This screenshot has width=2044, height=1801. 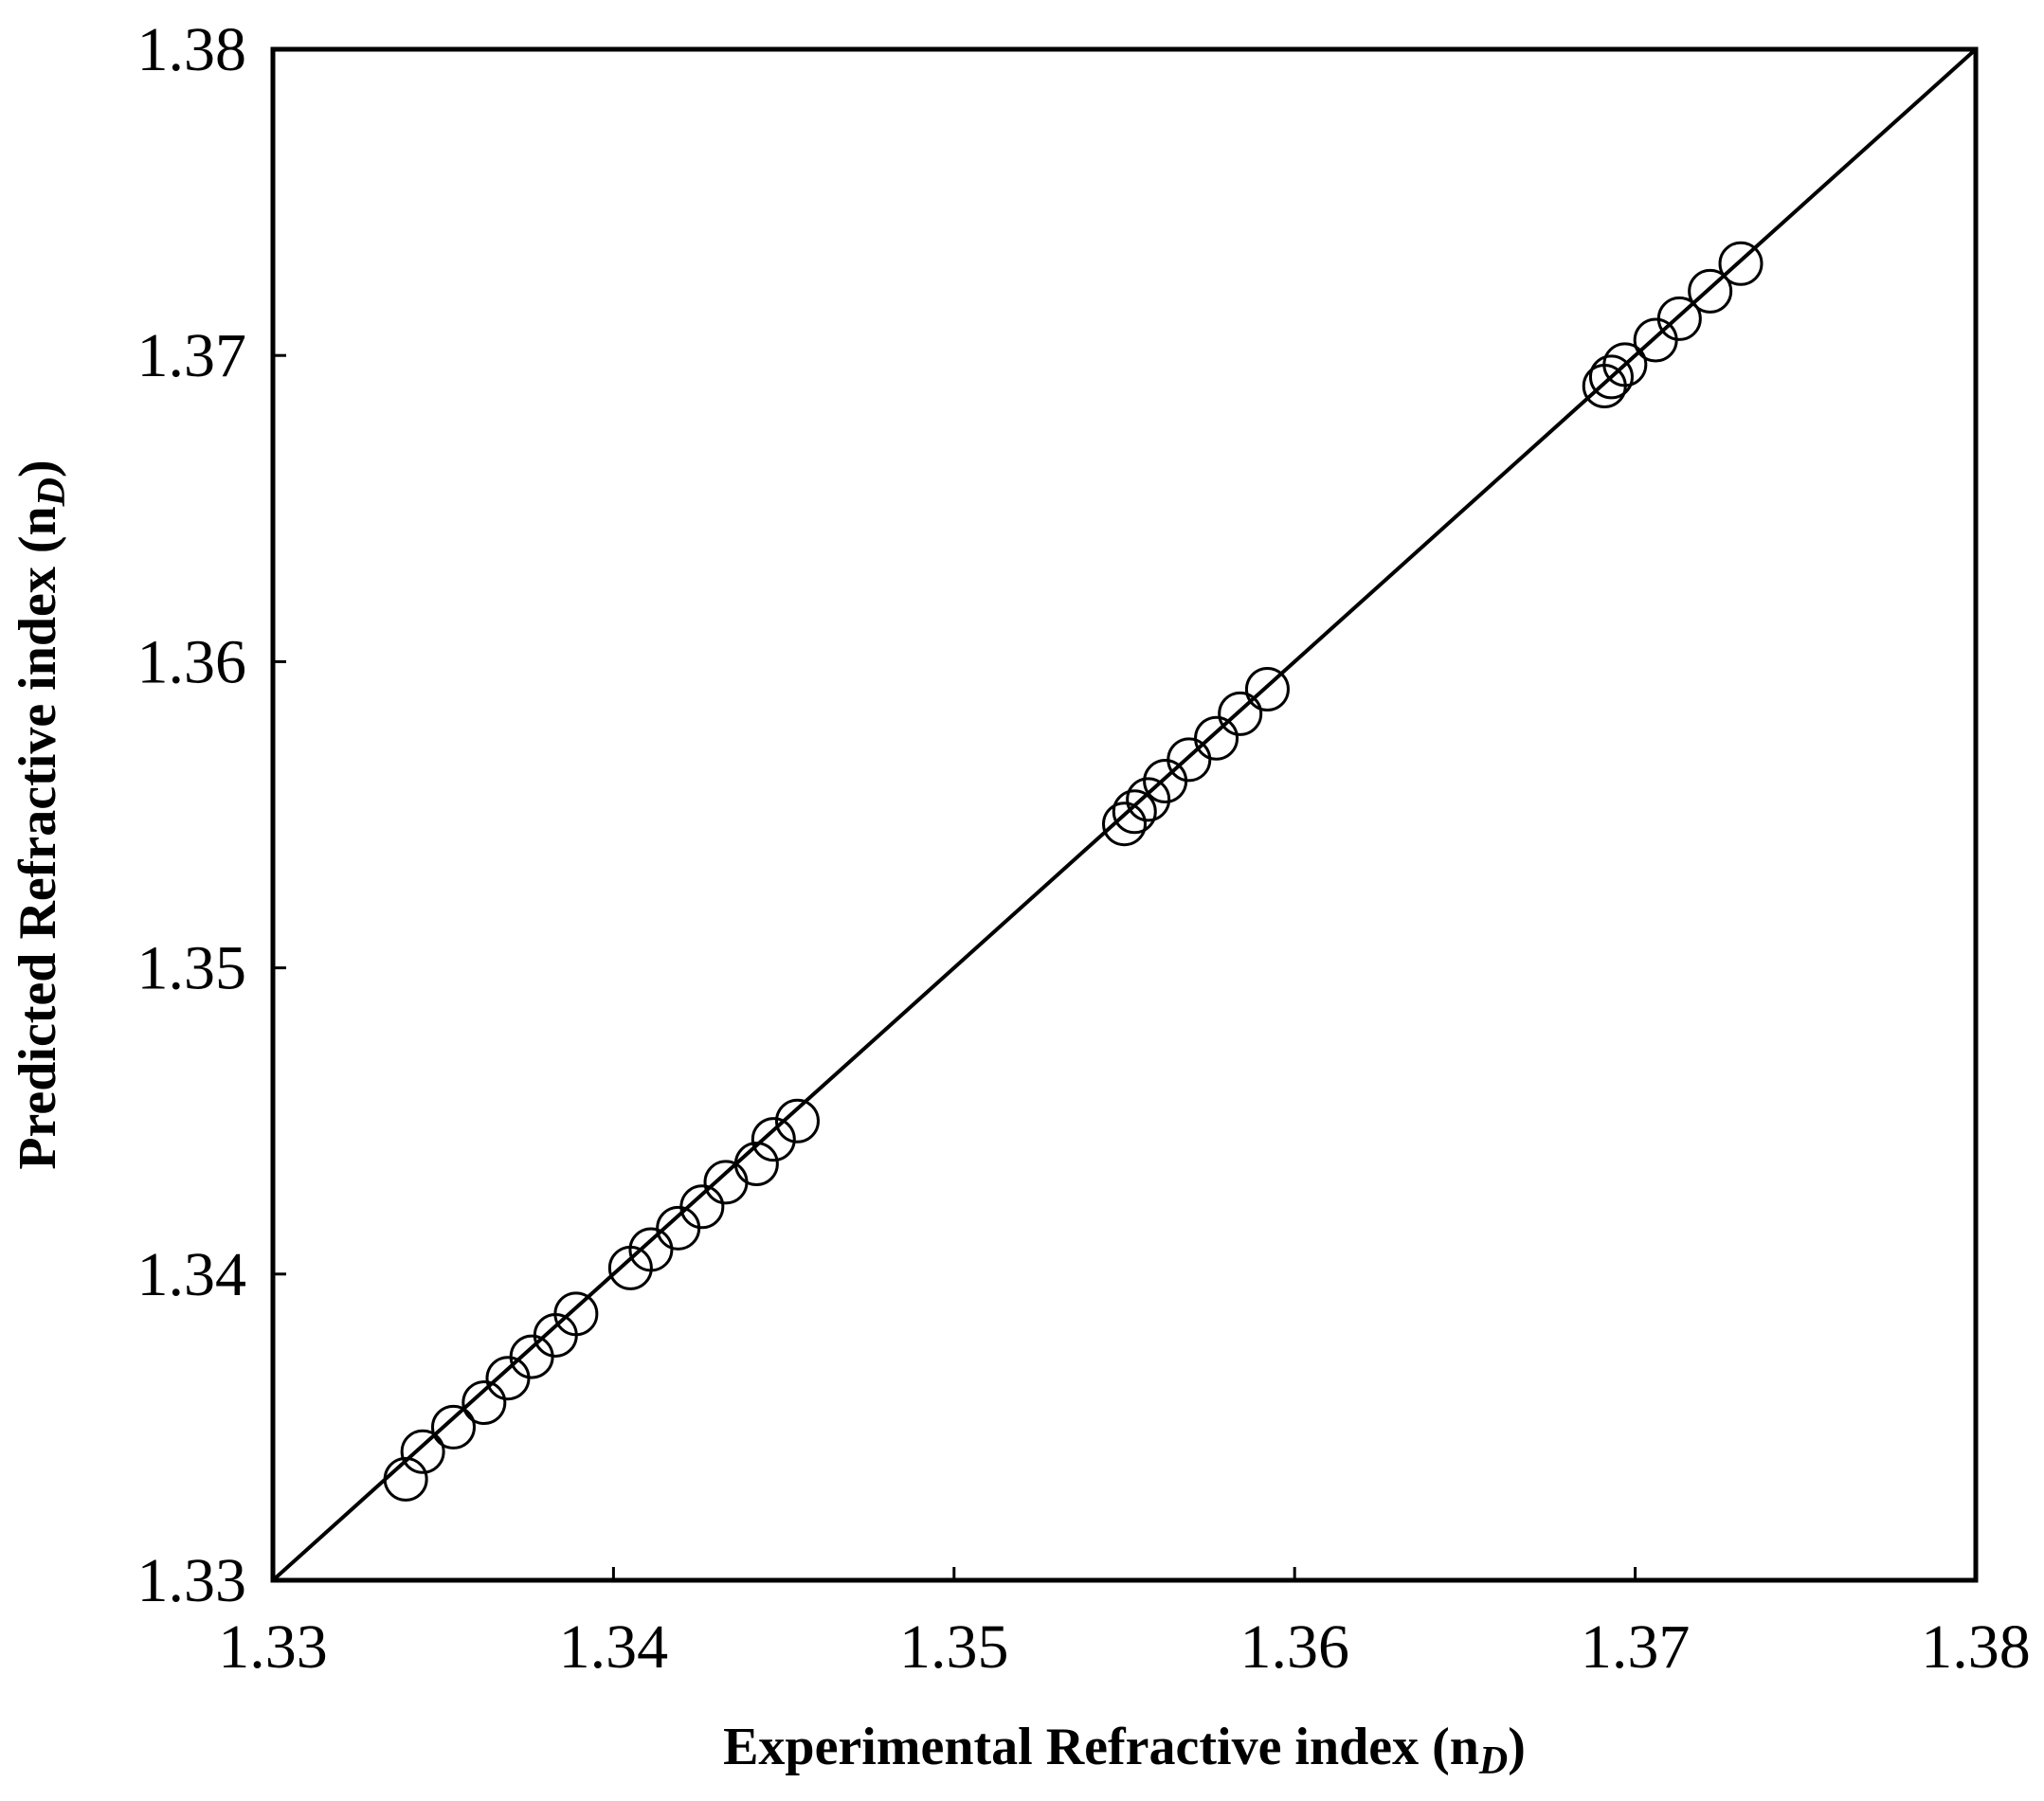 I want to click on x-axis-title-close: ), so click(x=1517, y=1747).